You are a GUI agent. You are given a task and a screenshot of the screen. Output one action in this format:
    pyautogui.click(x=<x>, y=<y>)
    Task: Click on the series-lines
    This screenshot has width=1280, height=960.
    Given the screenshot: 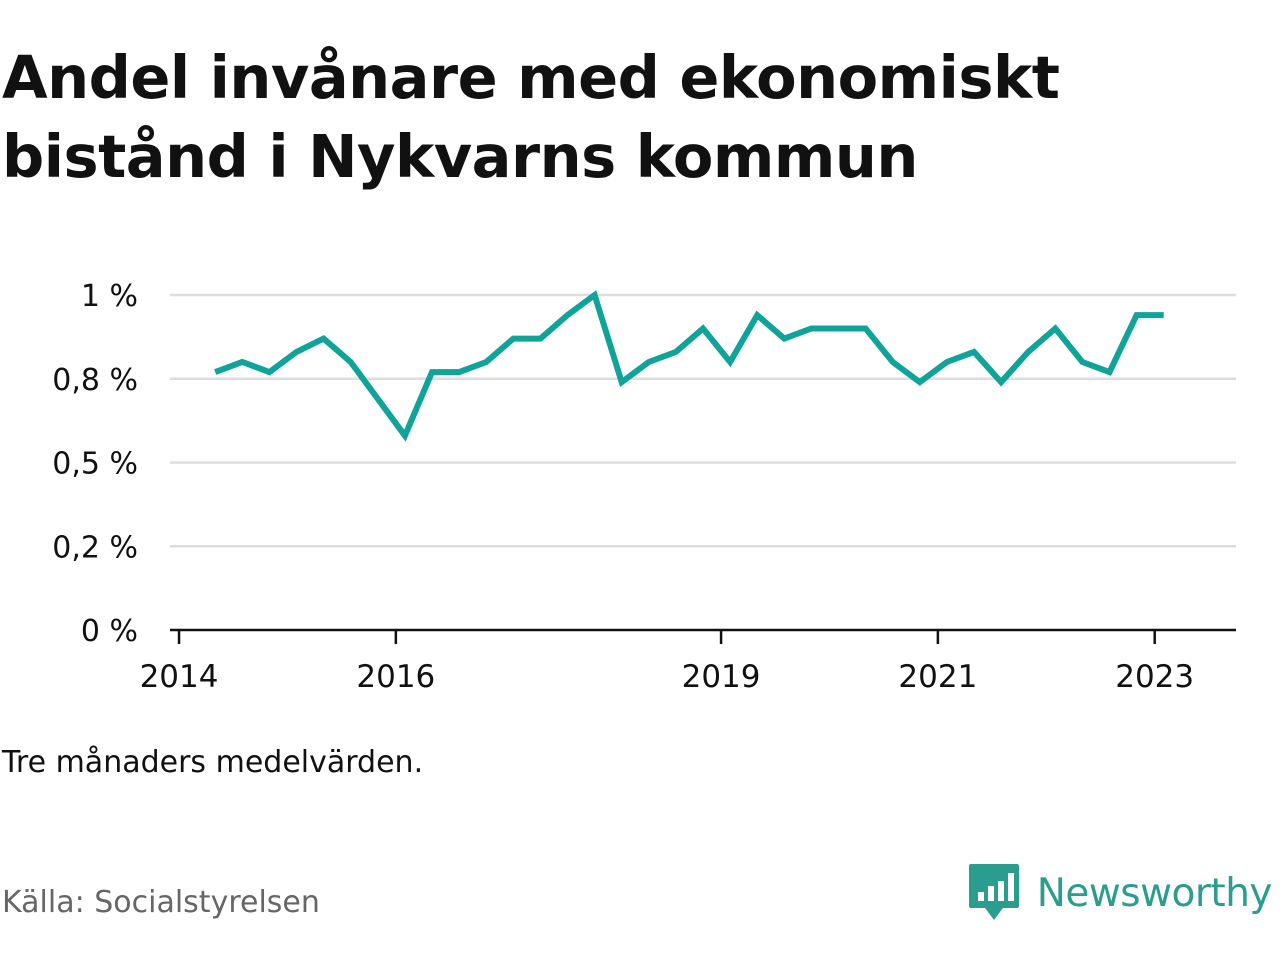 What is the action you would take?
    pyautogui.click(x=689, y=366)
    